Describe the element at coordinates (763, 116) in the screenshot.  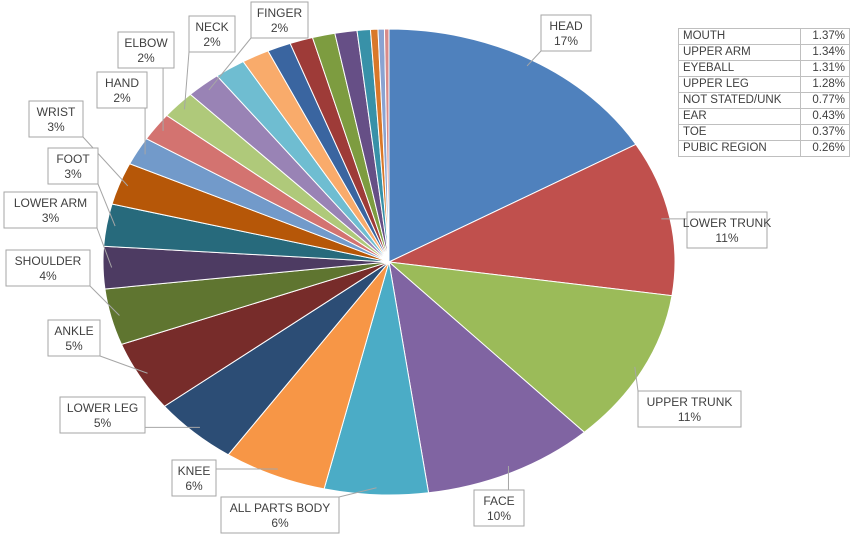
I see `table-row-ear: EAR 0.43%` at that location.